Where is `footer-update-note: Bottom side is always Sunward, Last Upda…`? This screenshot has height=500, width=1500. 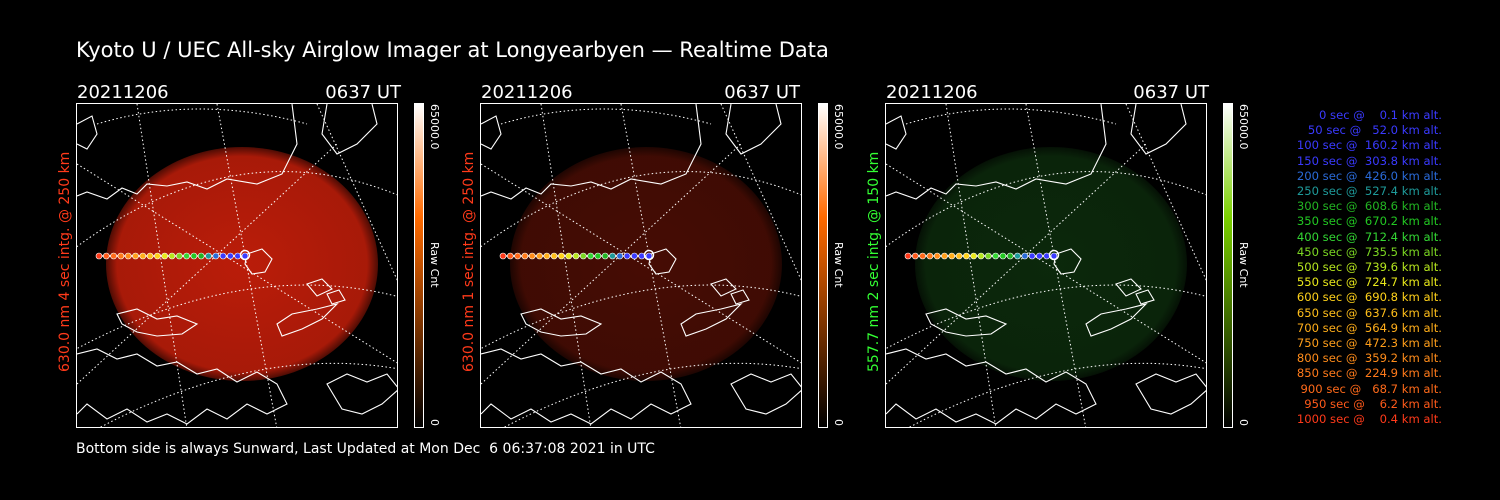 footer-update-note: Bottom side is always Sunward, Last Upda… is located at coordinates (365, 449).